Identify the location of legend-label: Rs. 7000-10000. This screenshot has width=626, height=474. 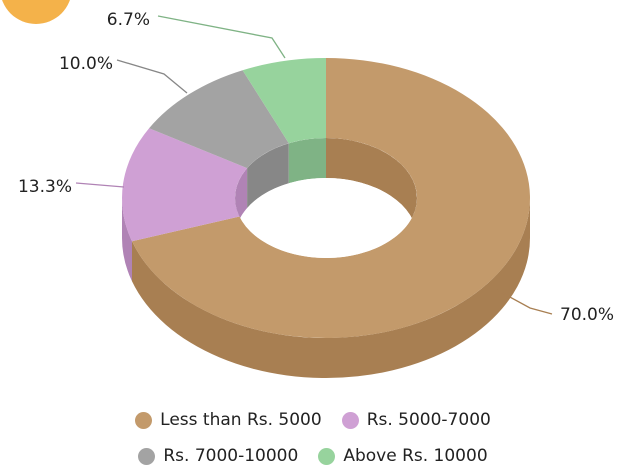
(231, 456).